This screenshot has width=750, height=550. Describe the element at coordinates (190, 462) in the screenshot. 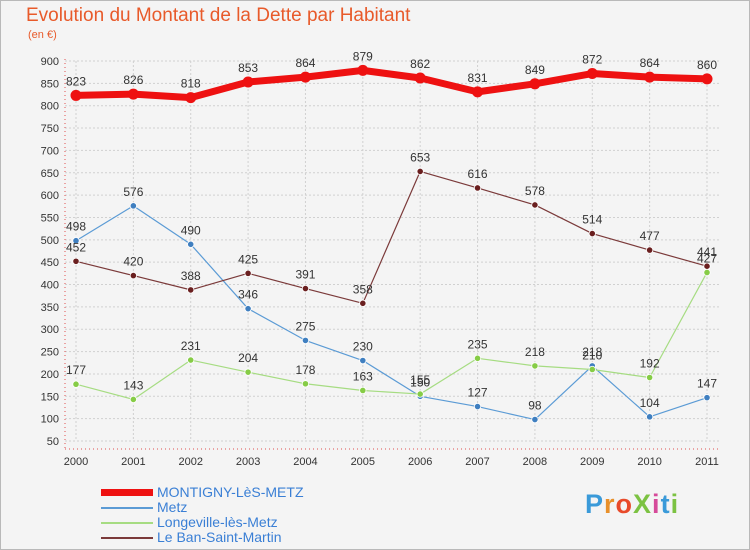

I see `x-tick-label: 2002` at that location.